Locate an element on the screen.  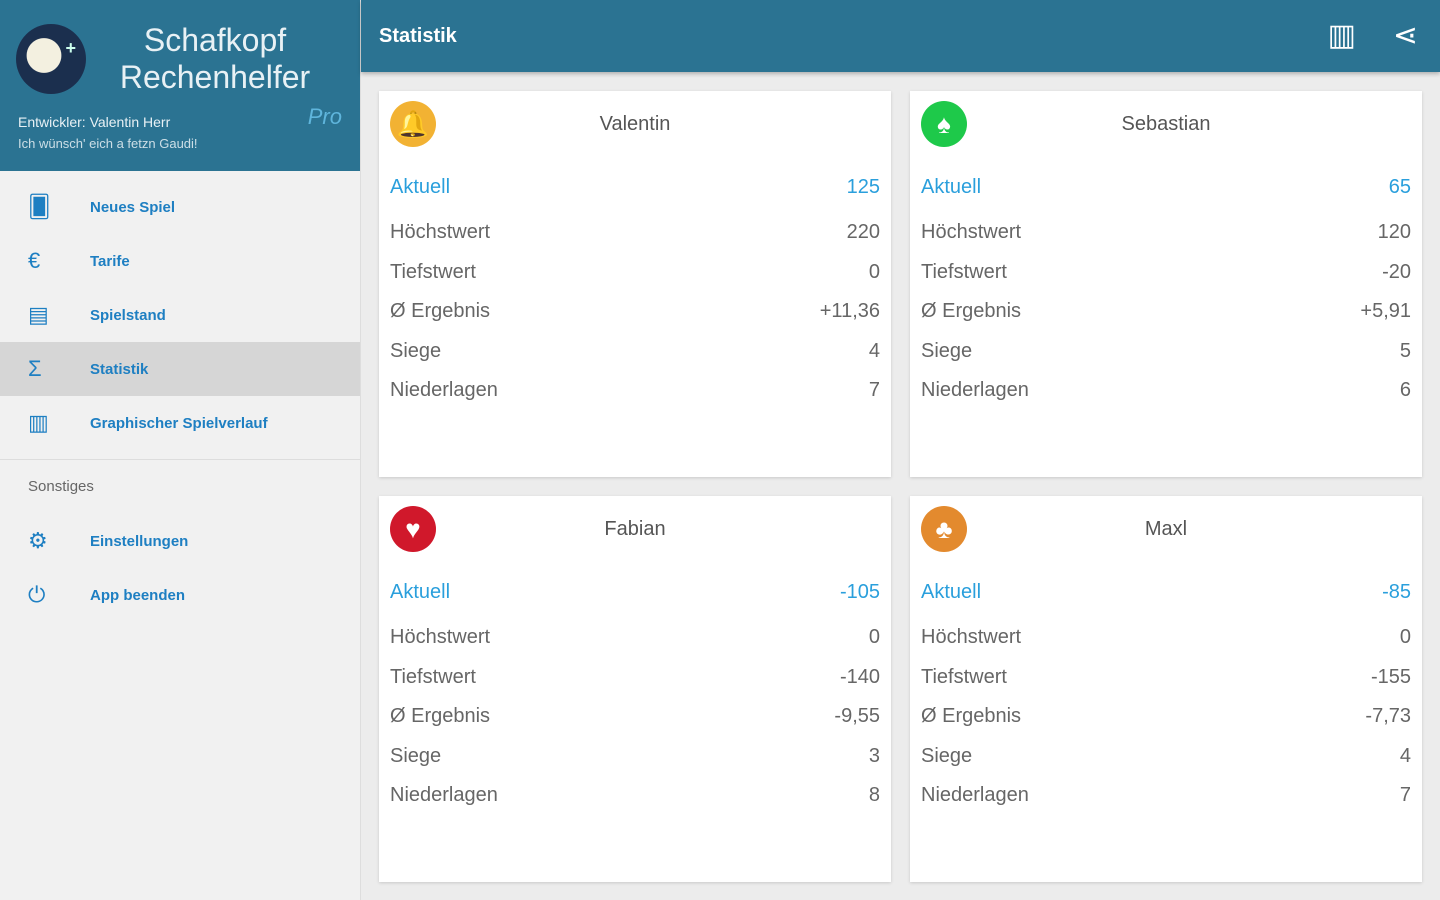
stat-row-min: Tiefstwert 0 is located at coordinates (635, 273).